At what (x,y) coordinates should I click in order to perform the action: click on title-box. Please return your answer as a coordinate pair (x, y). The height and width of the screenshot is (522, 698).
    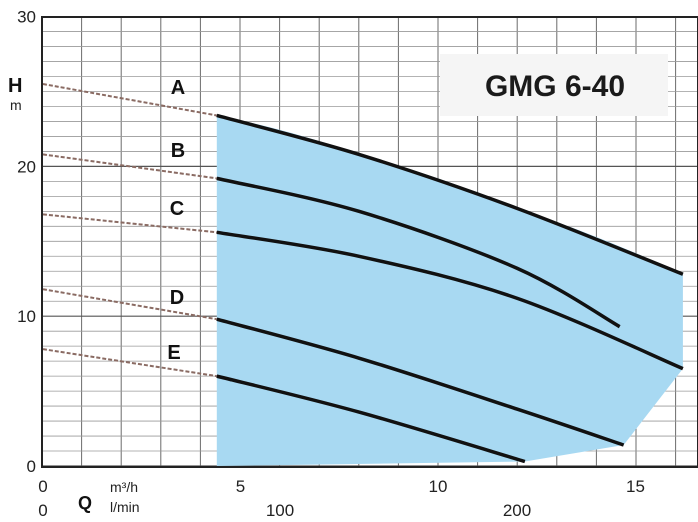
    Looking at the image, I should click on (554, 85).